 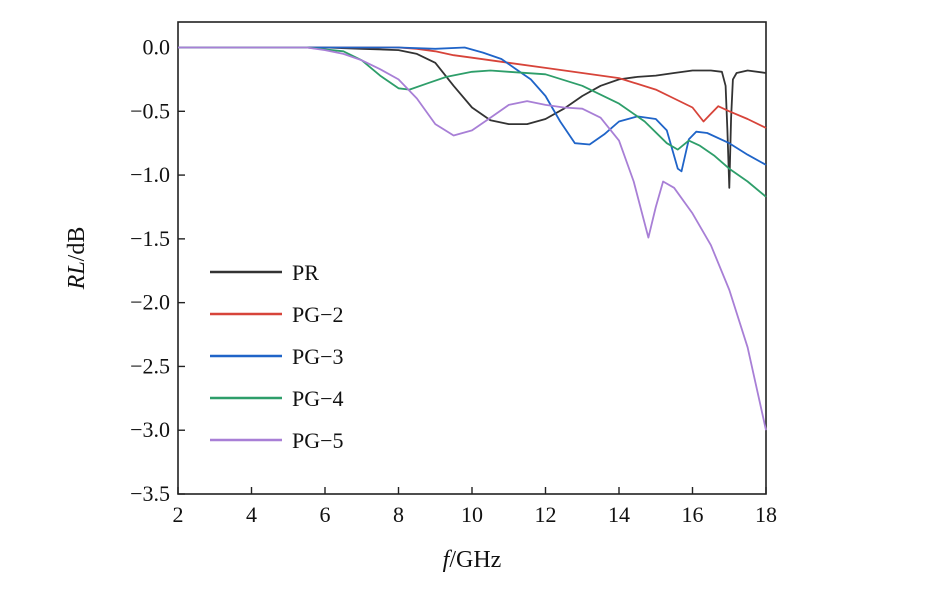 I want to click on legend-label: PG−5, so click(x=318, y=440).